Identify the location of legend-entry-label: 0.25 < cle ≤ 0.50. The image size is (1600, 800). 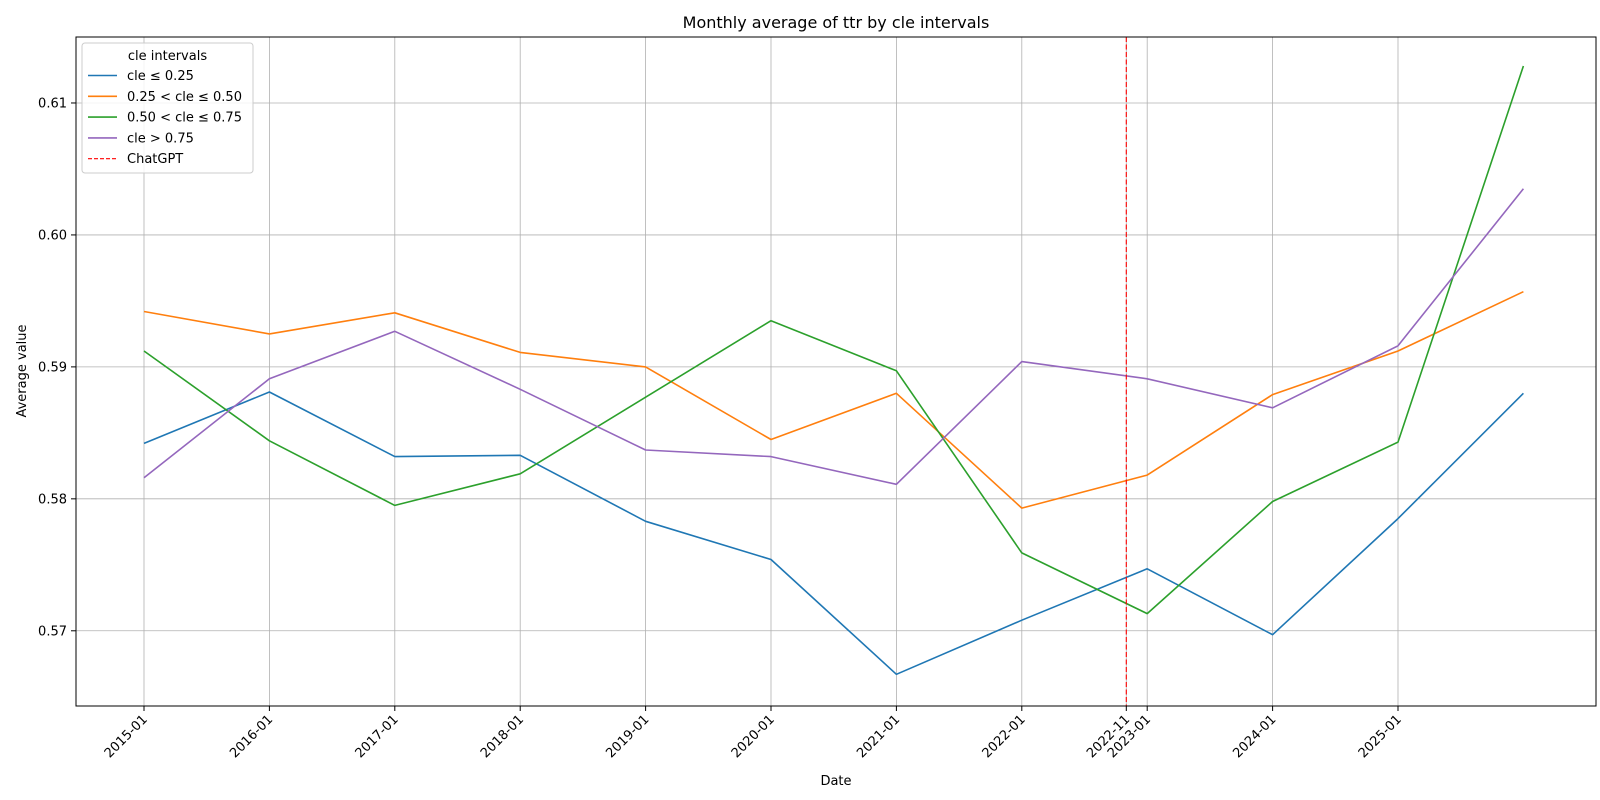
(184, 97).